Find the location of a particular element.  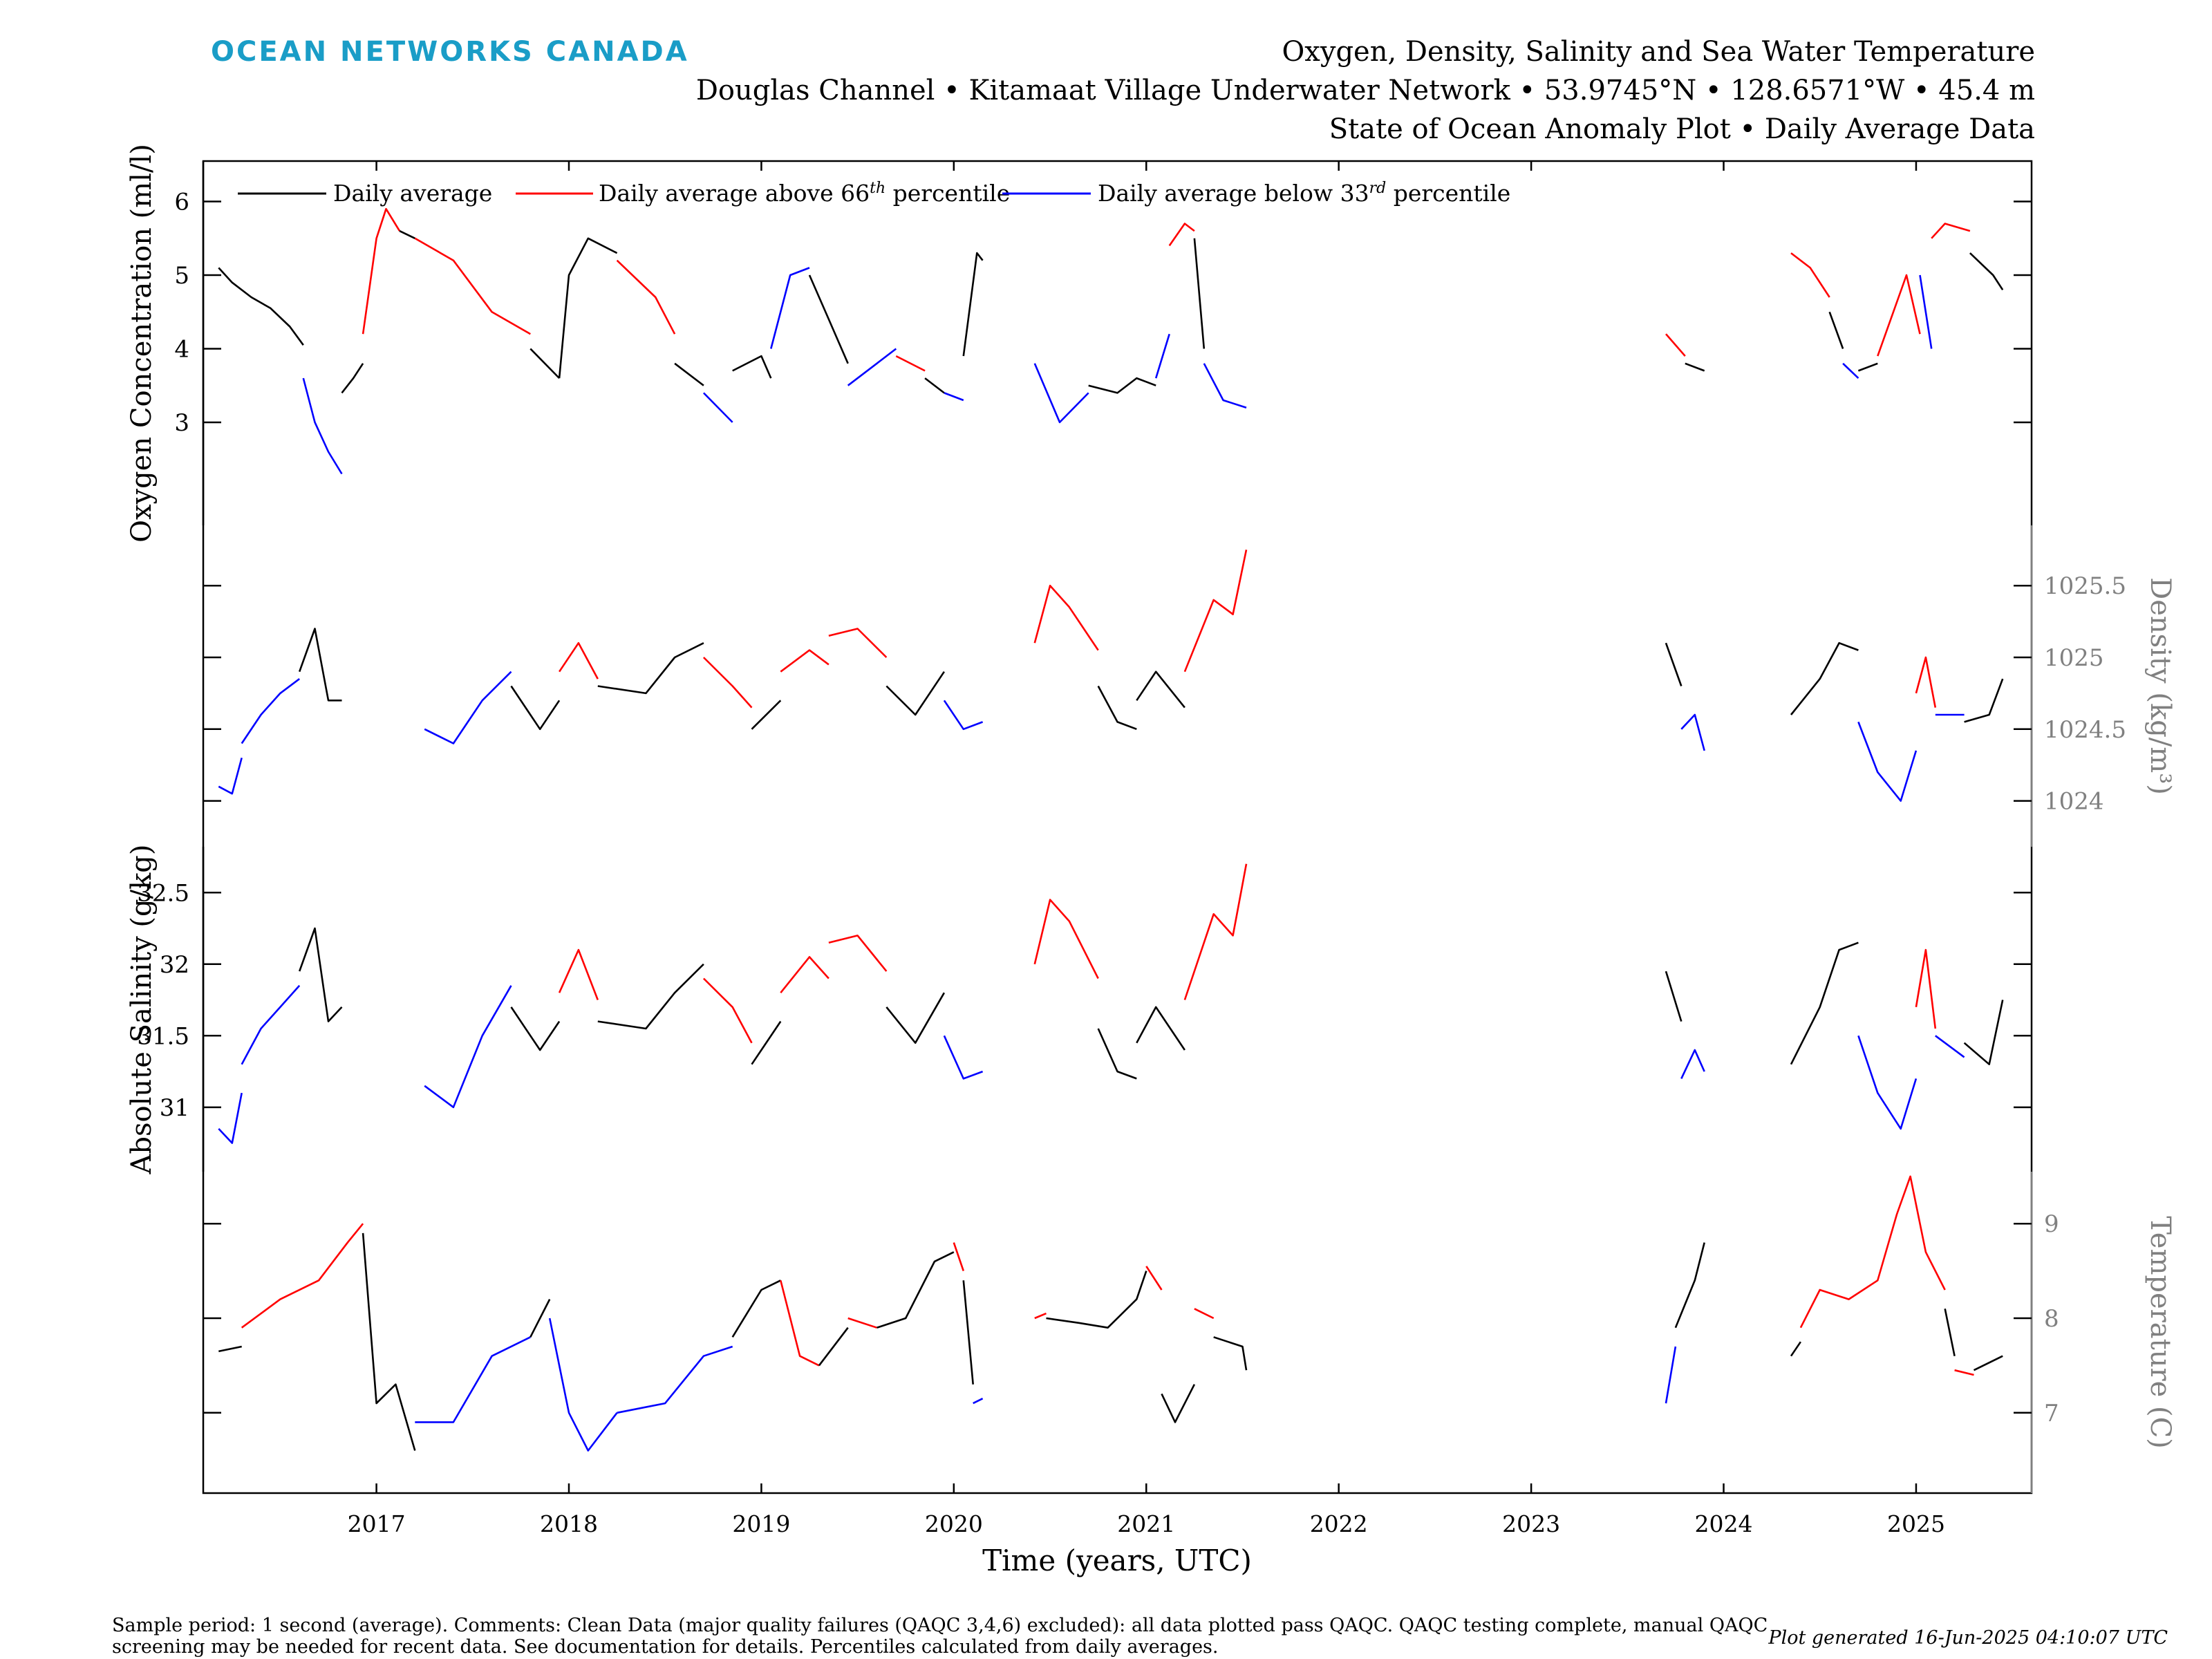

density-y-tick-label: 1025.5 is located at coordinates (2085, 586).